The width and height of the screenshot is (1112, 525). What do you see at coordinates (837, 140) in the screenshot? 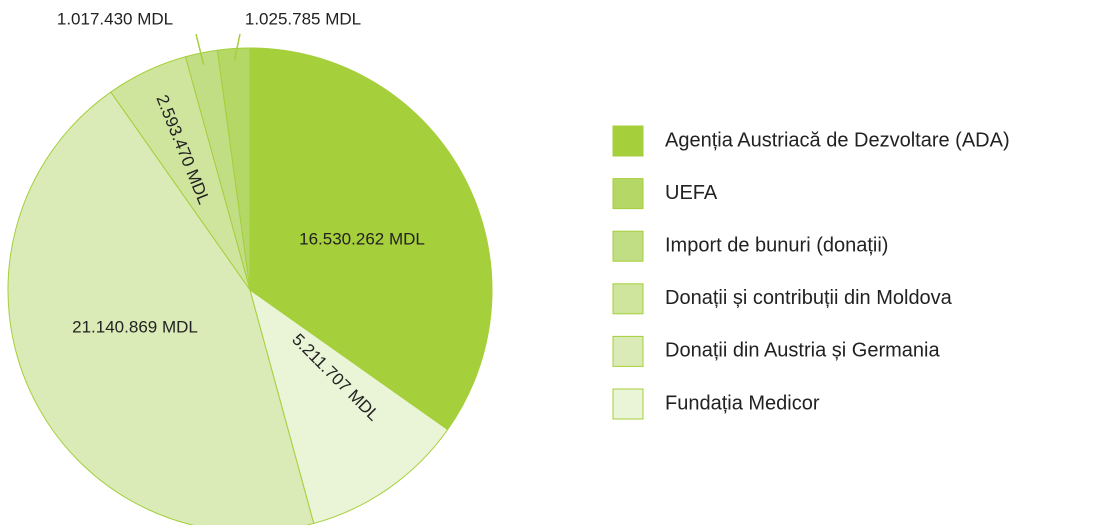
I see `legend-label: Agenția Austriacă de Dezvoltare (ADA)` at bounding box center [837, 140].